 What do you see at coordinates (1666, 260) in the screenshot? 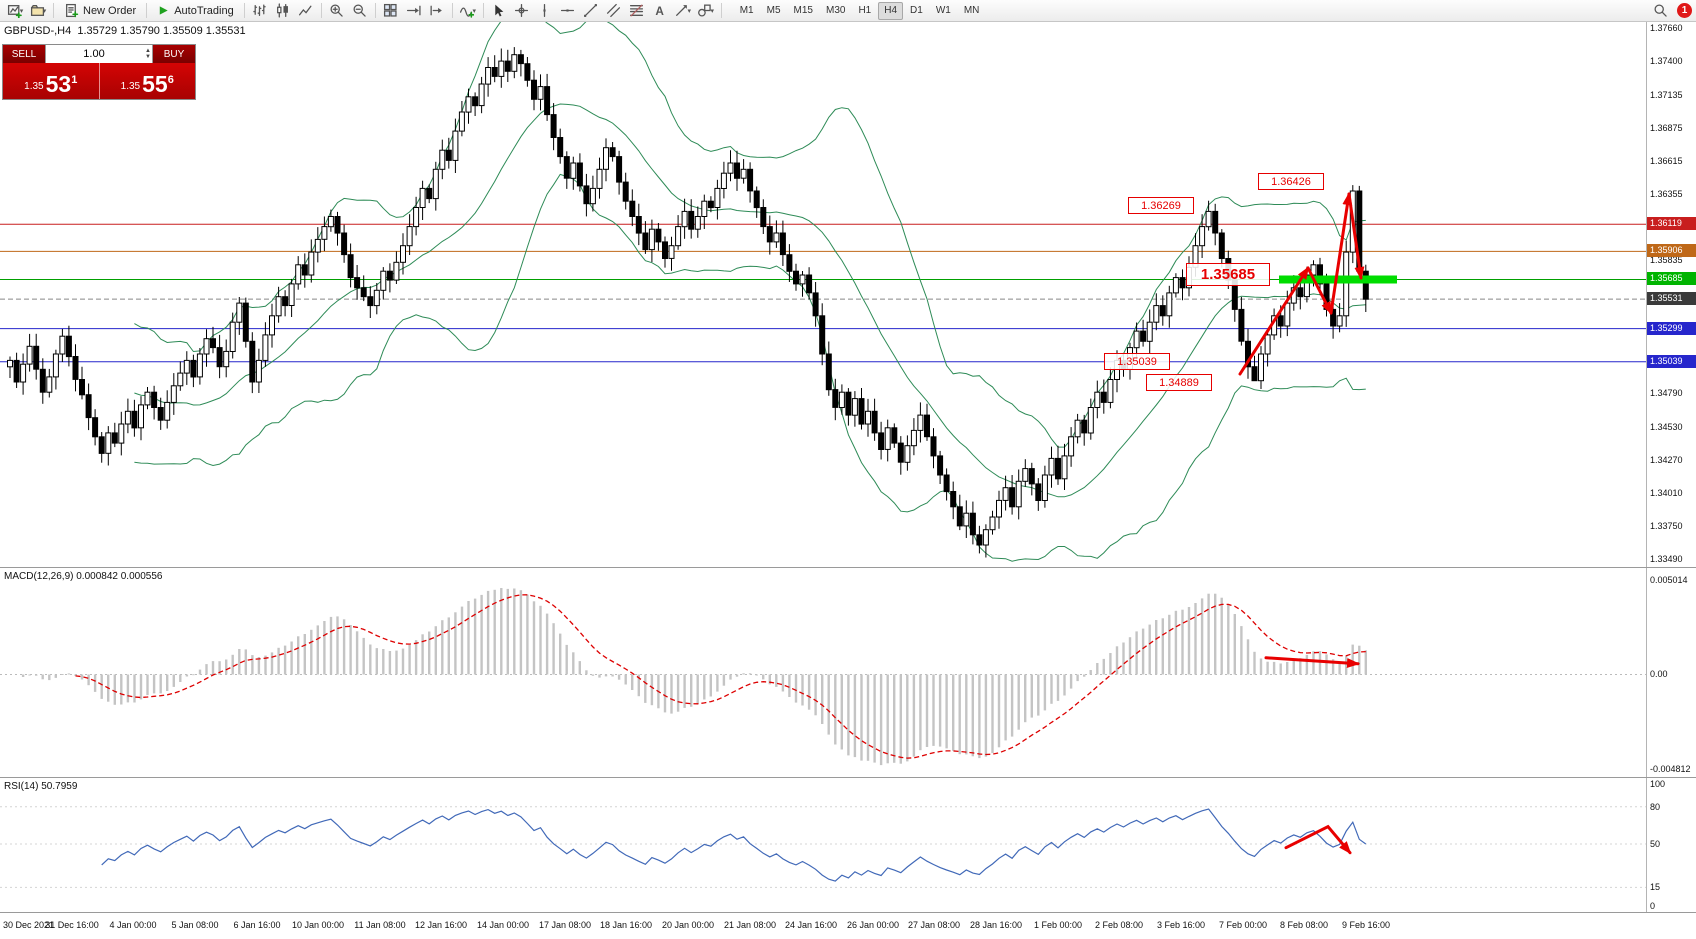
I see `price-tick: 1.35835` at bounding box center [1666, 260].